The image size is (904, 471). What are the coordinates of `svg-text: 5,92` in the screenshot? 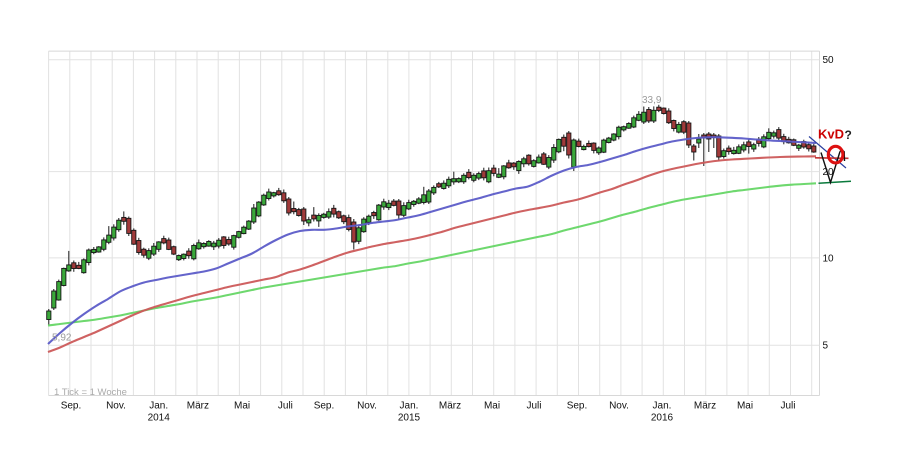 It's located at (62, 338).